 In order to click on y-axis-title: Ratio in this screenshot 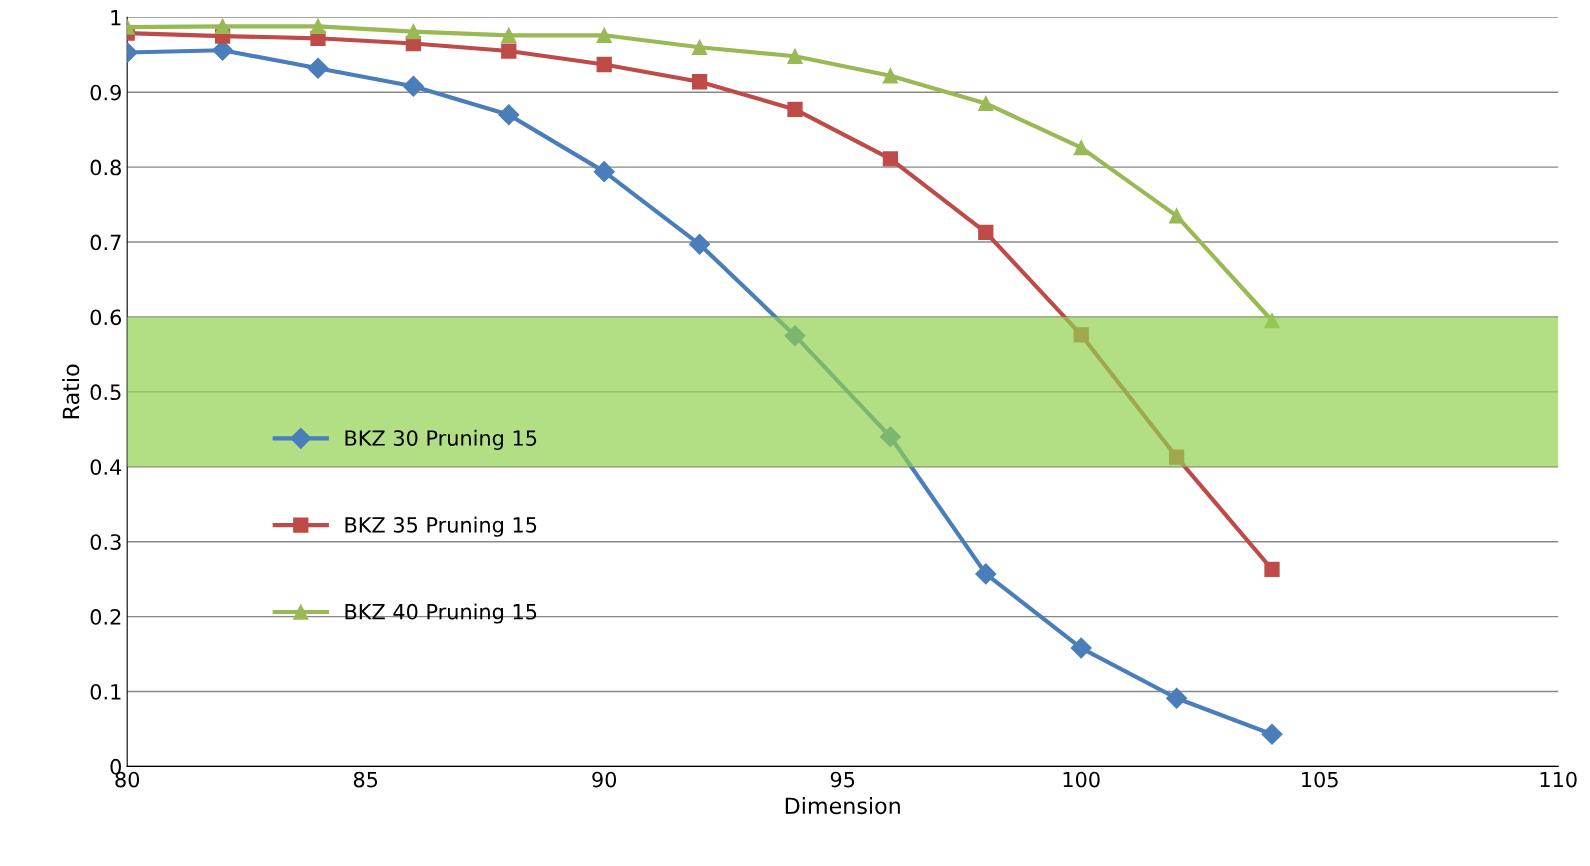, I will do `click(71, 391)`.